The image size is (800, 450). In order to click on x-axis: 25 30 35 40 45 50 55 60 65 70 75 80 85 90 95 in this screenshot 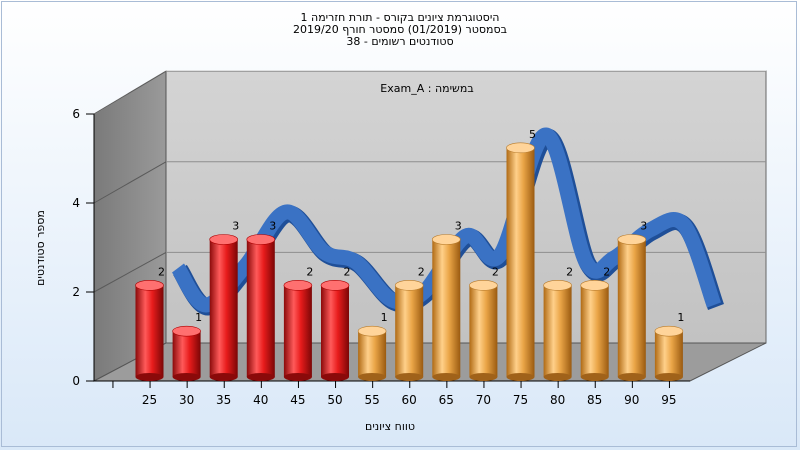, I will do `click(392, 393)`.